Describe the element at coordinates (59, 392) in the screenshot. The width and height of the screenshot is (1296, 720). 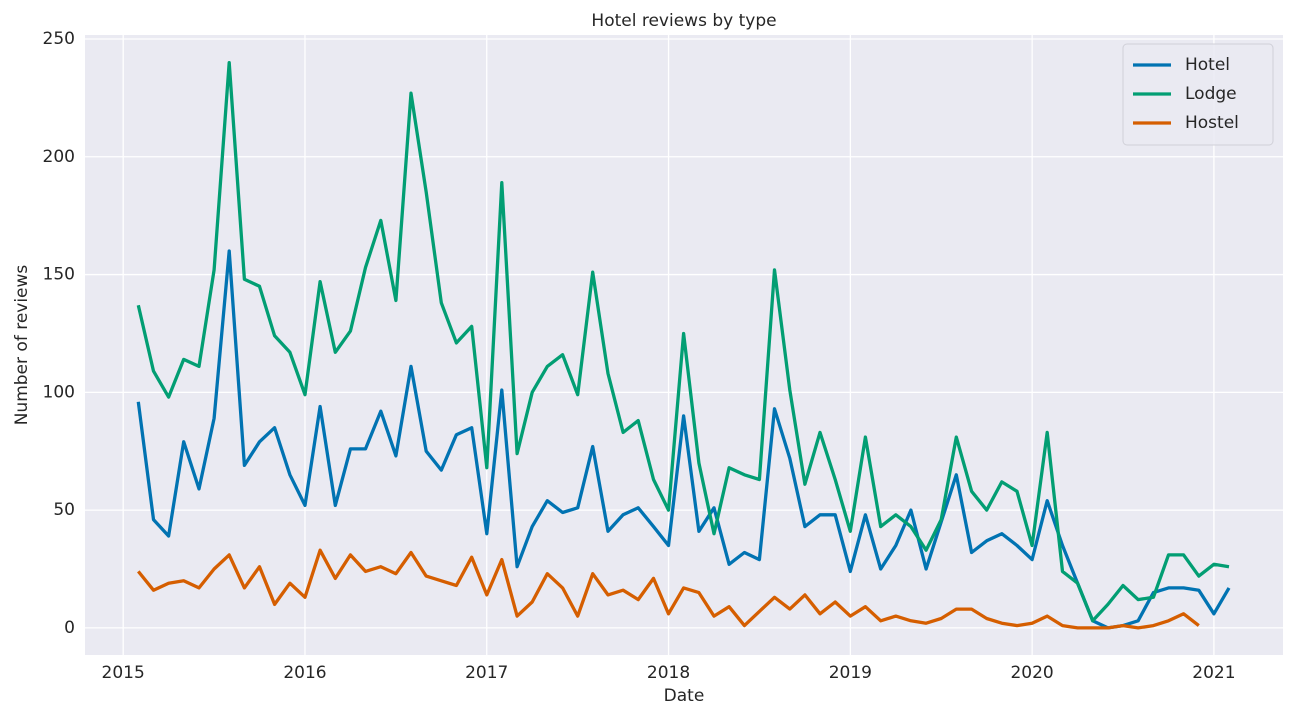
I see `y-tick-label: 100` at that location.